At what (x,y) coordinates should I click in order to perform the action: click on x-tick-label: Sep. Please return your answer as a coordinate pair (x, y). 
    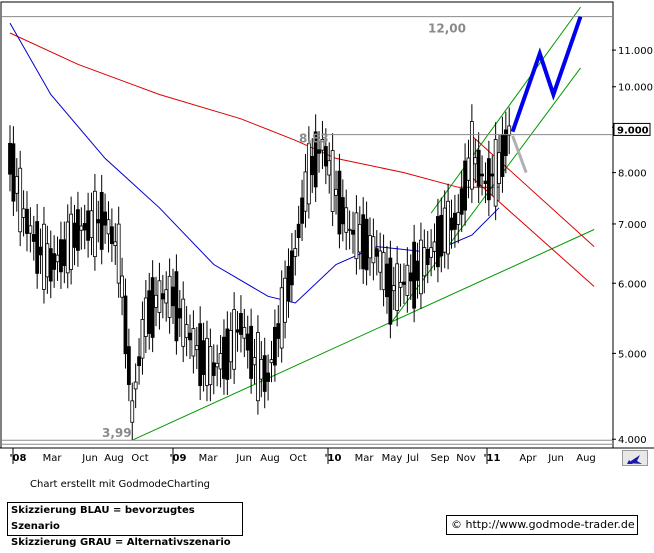
    Looking at the image, I should click on (440, 458).